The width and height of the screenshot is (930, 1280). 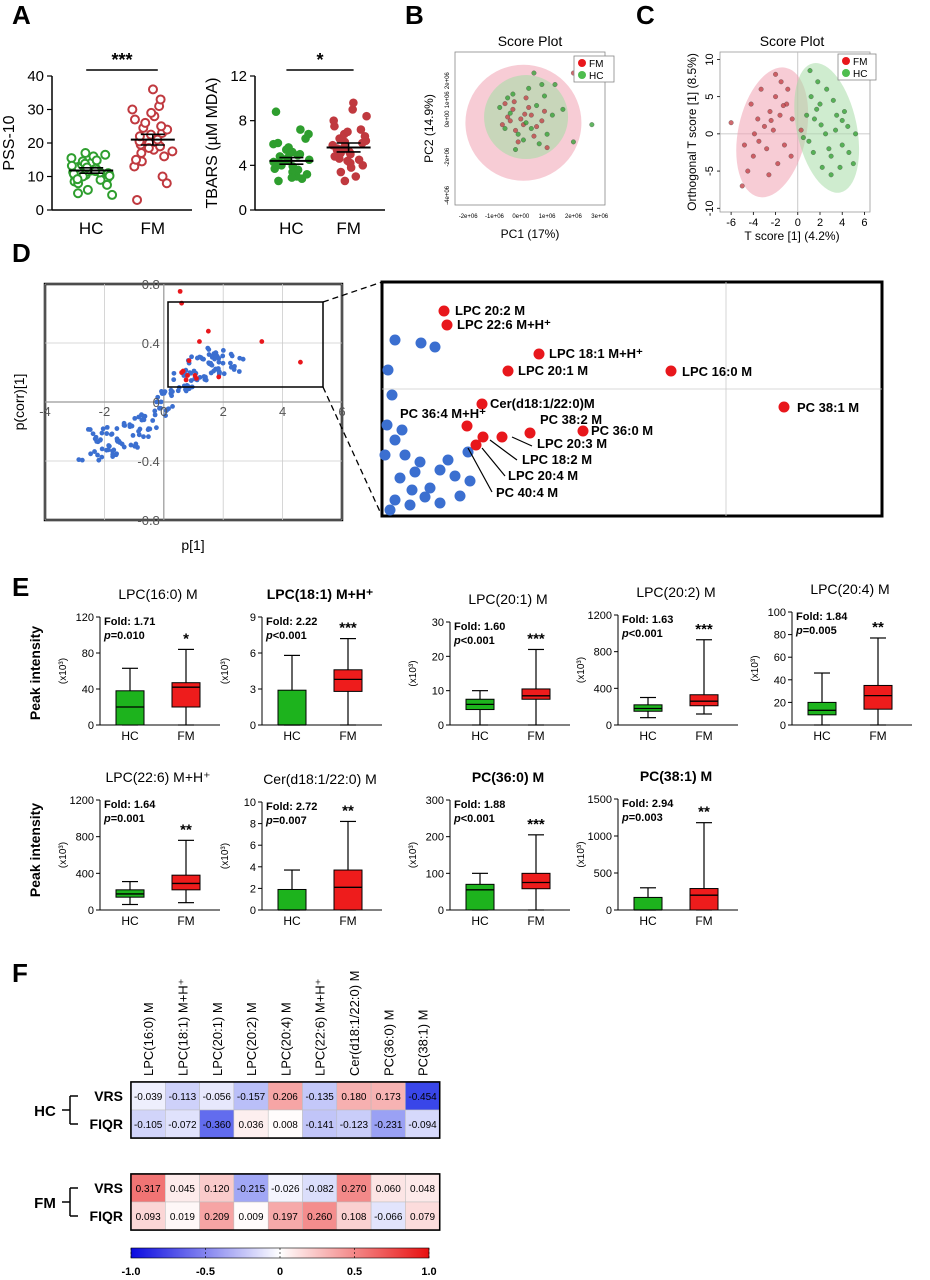 What do you see at coordinates (388, 1189) in the screenshot?
I see `cell-value: 0.060` at bounding box center [388, 1189].